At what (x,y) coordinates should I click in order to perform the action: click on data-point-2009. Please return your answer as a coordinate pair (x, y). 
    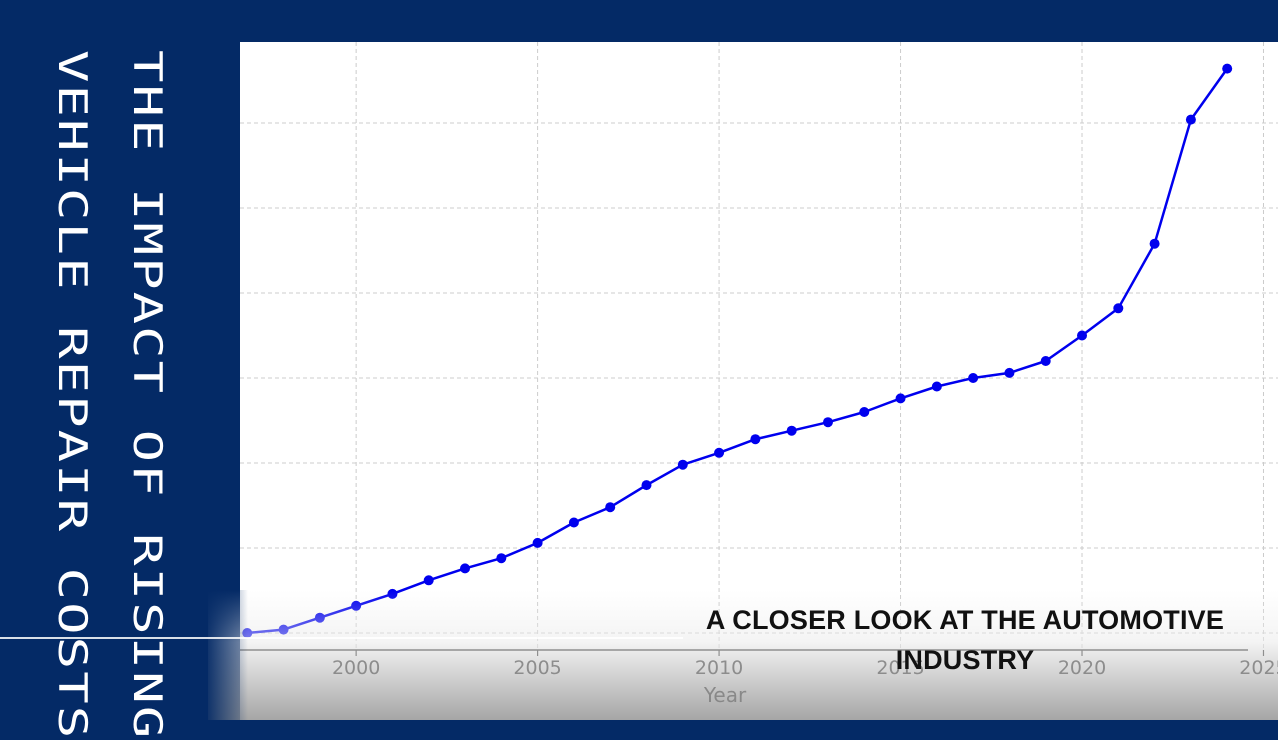
    Looking at the image, I should click on (682, 464).